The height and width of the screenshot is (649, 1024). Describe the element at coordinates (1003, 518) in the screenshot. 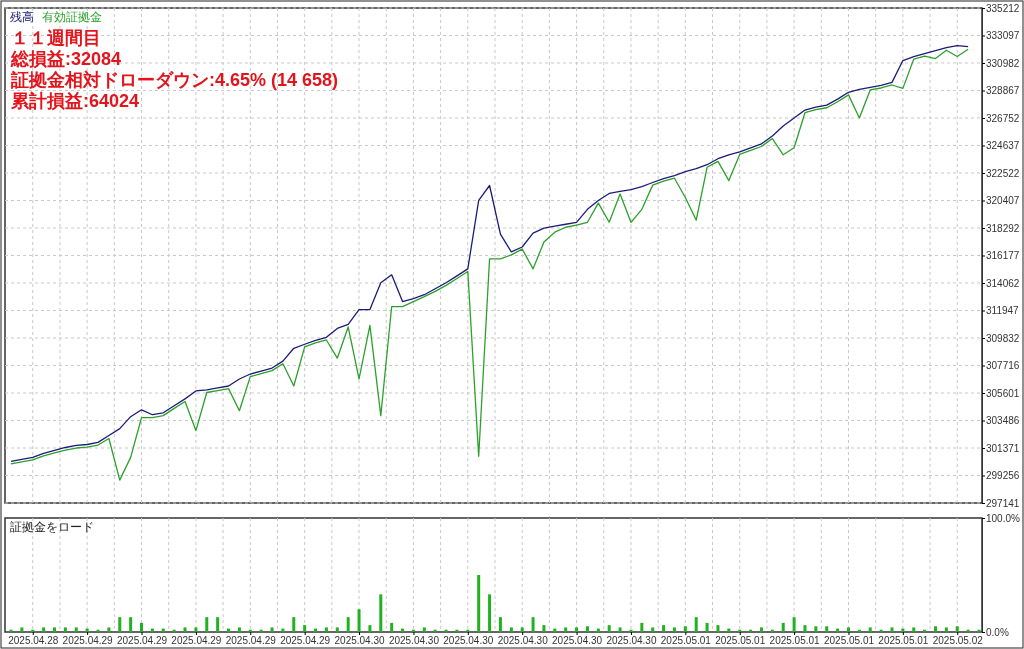

I see `y-tick-label: 100.0%` at that location.